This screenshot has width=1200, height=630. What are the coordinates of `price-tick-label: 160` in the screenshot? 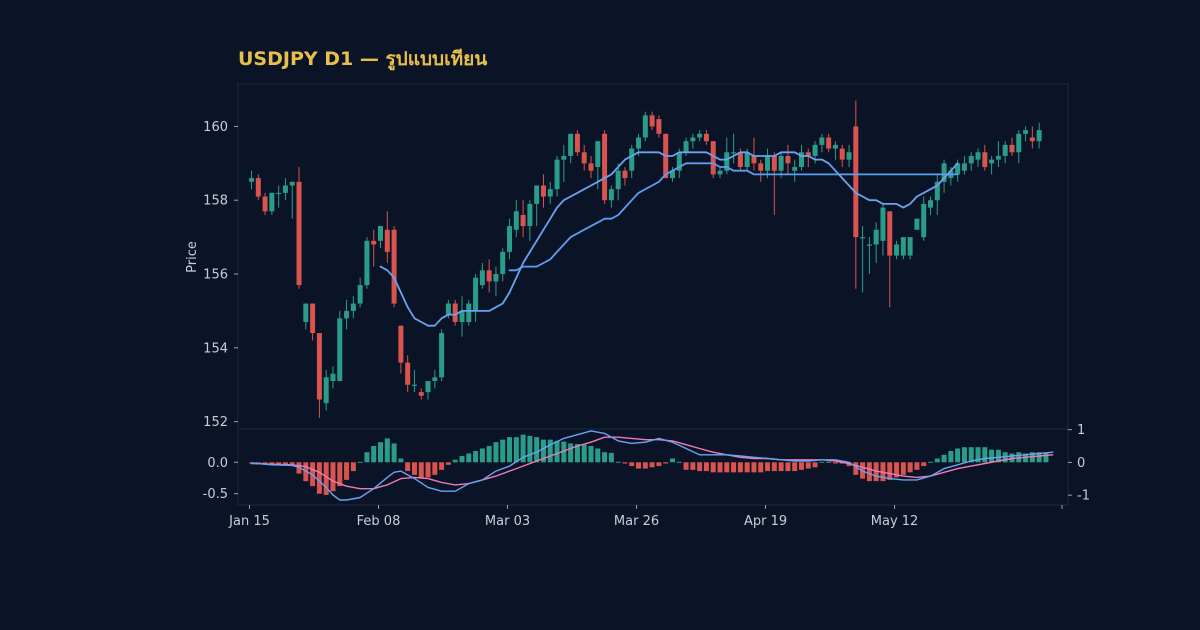 It's located at (215, 127).